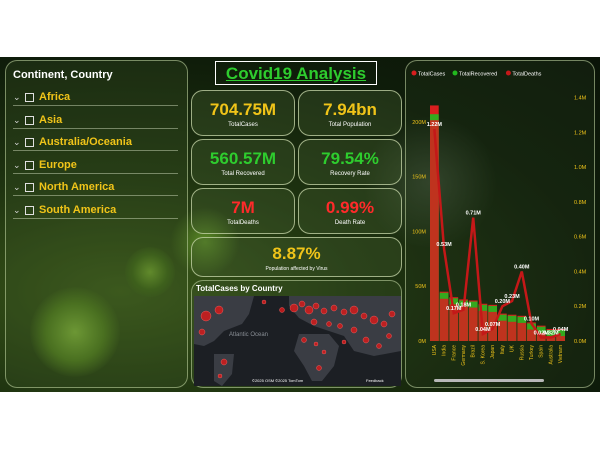  I want to click on kpi-total-recovered: 560.57M Total Recovered, so click(243, 162).